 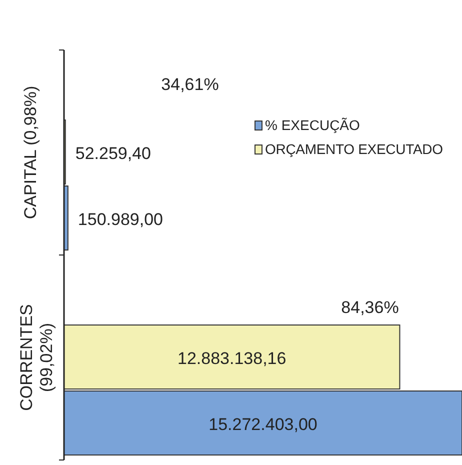 What do you see at coordinates (354, 149) in the screenshot?
I see `legend-label: ORÇAMENTO EXECUTADO` at bounding box center [354, 149].